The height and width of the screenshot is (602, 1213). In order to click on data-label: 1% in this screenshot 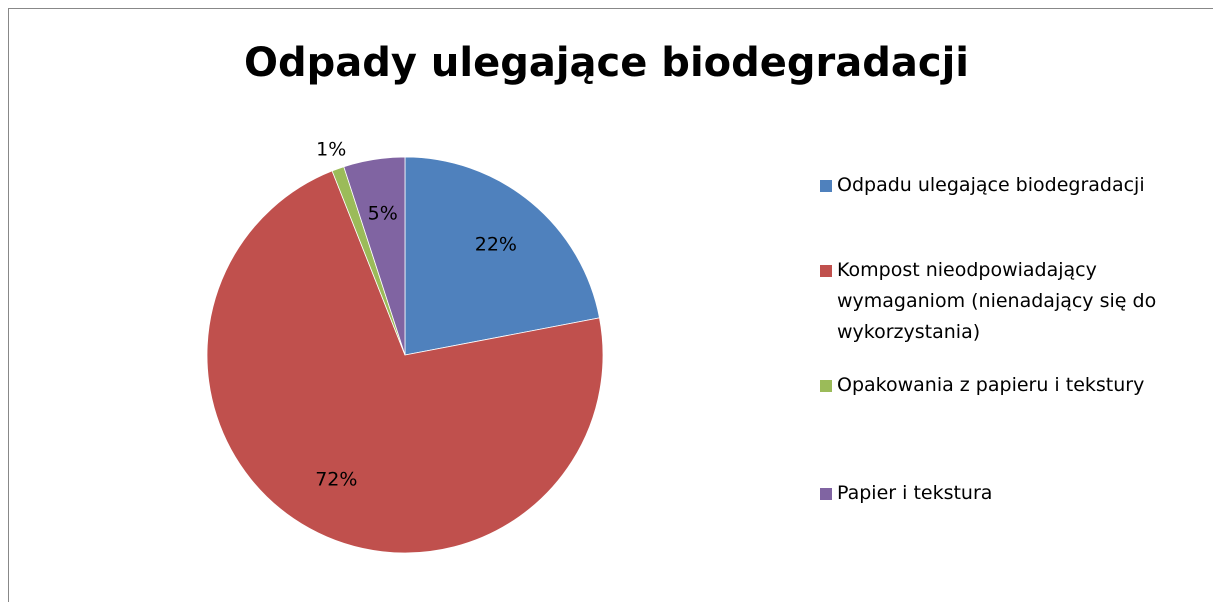, I will do `click(331, 150)`.